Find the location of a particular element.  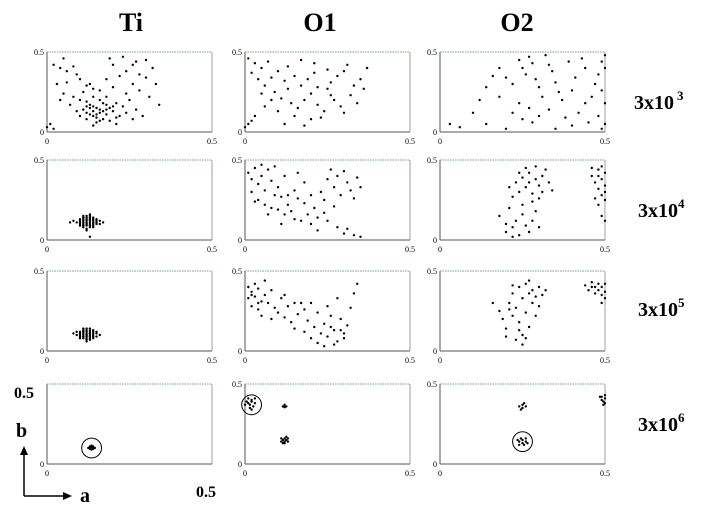

column-title-o1: O1 is located at coordinates (319, 22).